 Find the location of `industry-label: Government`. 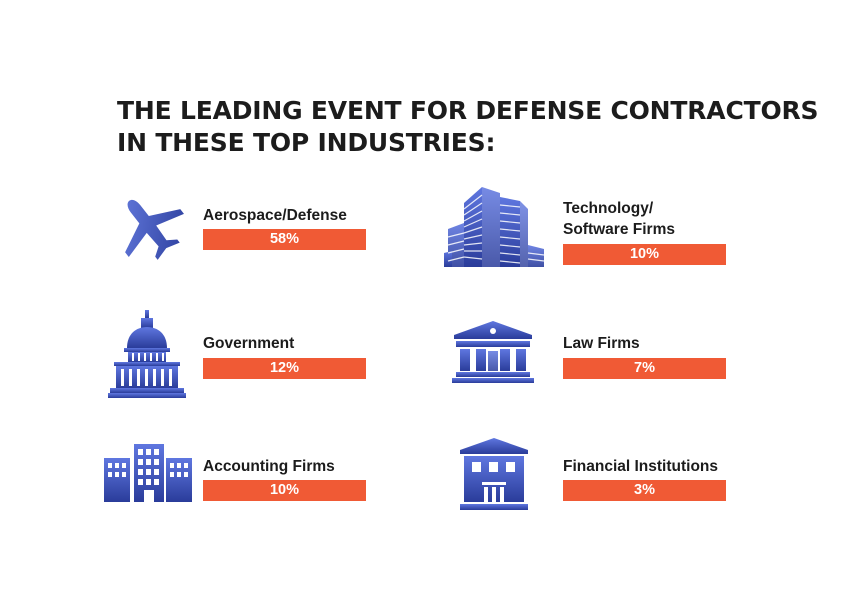

industry-label: Government is located at coordinates (249, 343).